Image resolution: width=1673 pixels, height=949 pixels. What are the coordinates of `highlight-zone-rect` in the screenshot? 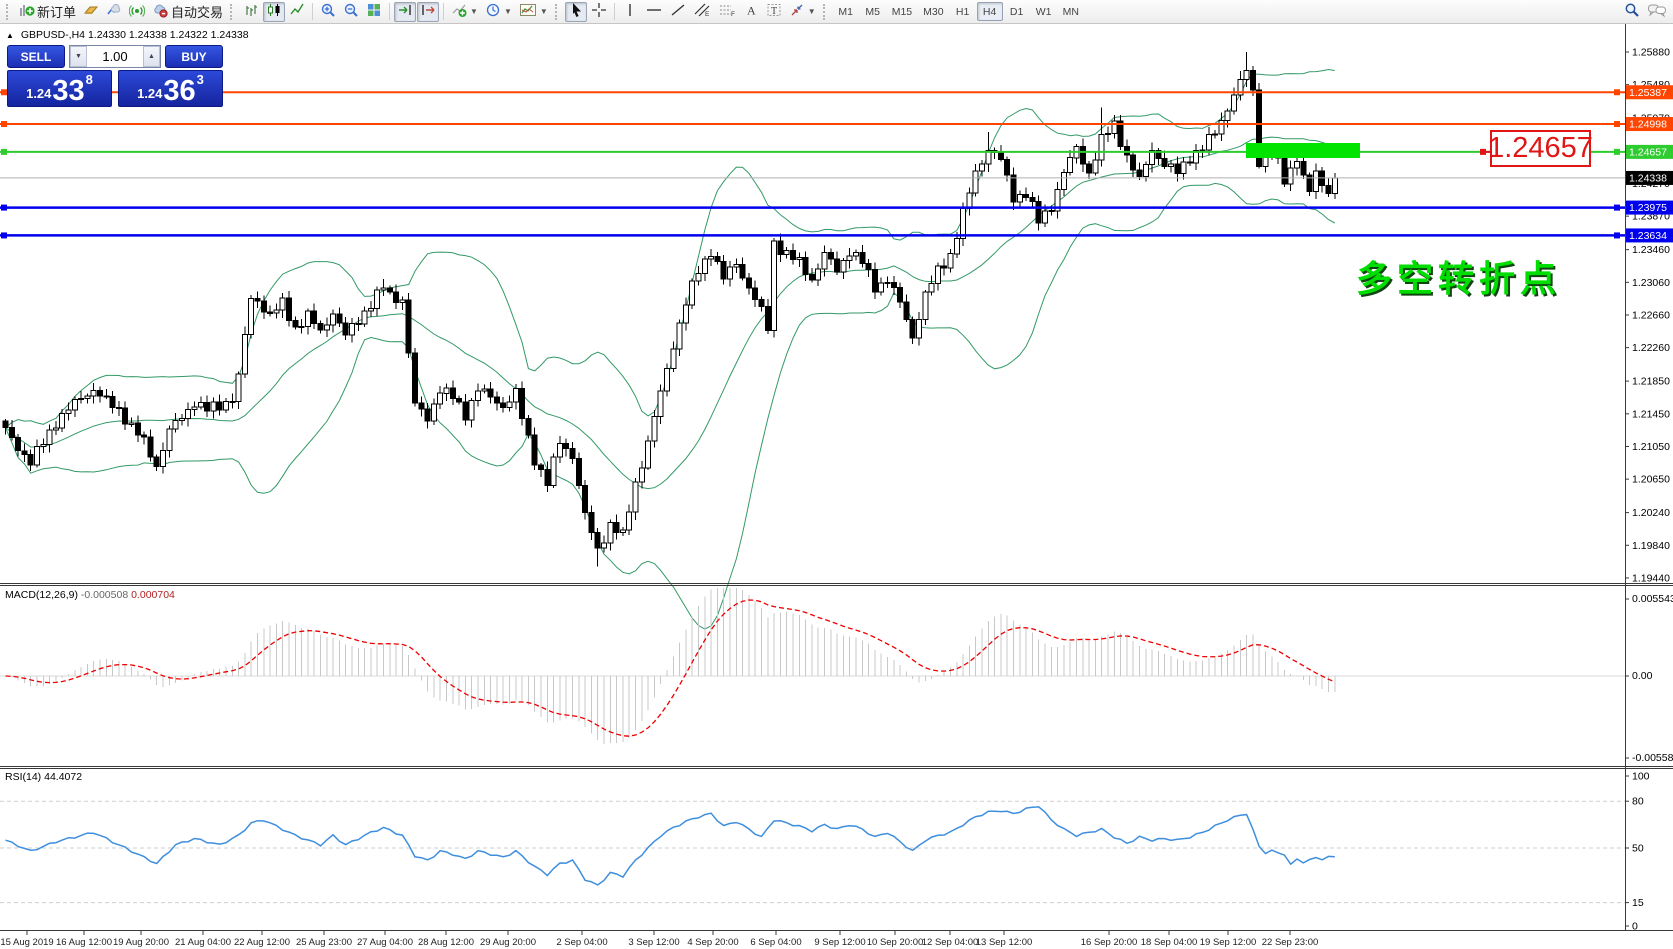 It's located at (1303, 150).